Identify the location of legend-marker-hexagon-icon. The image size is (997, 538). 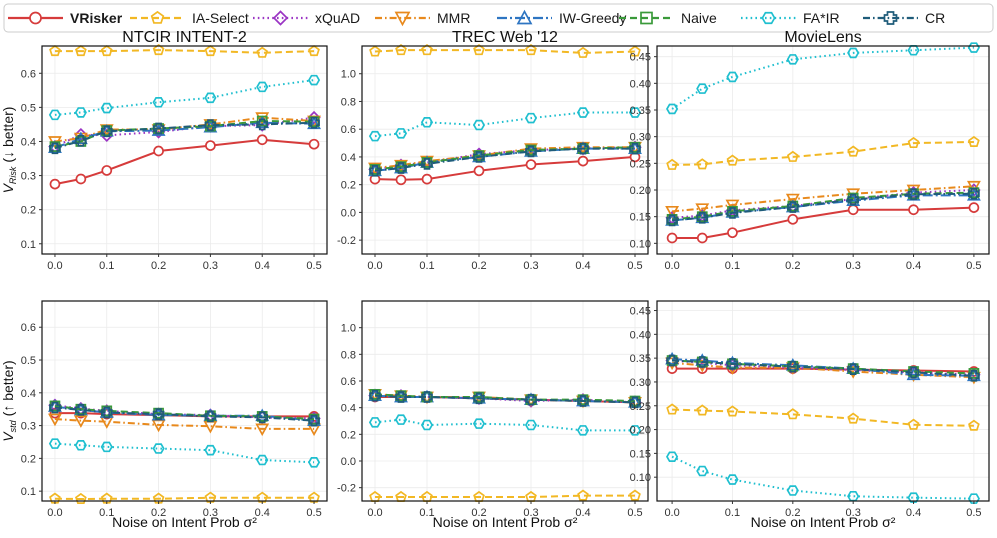
(768, 18).